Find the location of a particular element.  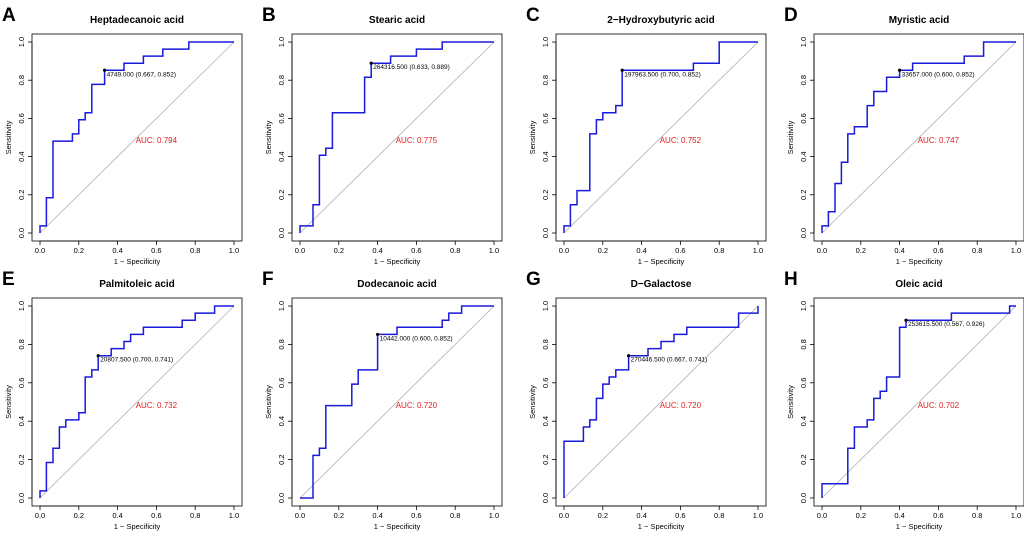

threshold-point-g is located at coordinates (629, 356).